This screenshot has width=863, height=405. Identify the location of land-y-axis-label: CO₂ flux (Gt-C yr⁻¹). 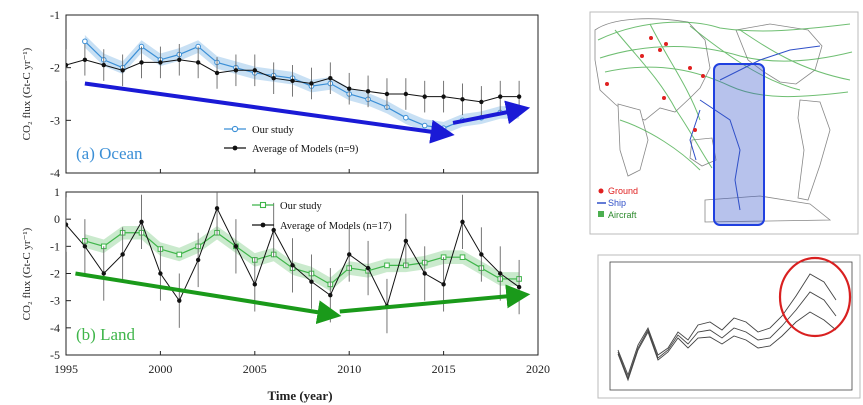
(27, 273).